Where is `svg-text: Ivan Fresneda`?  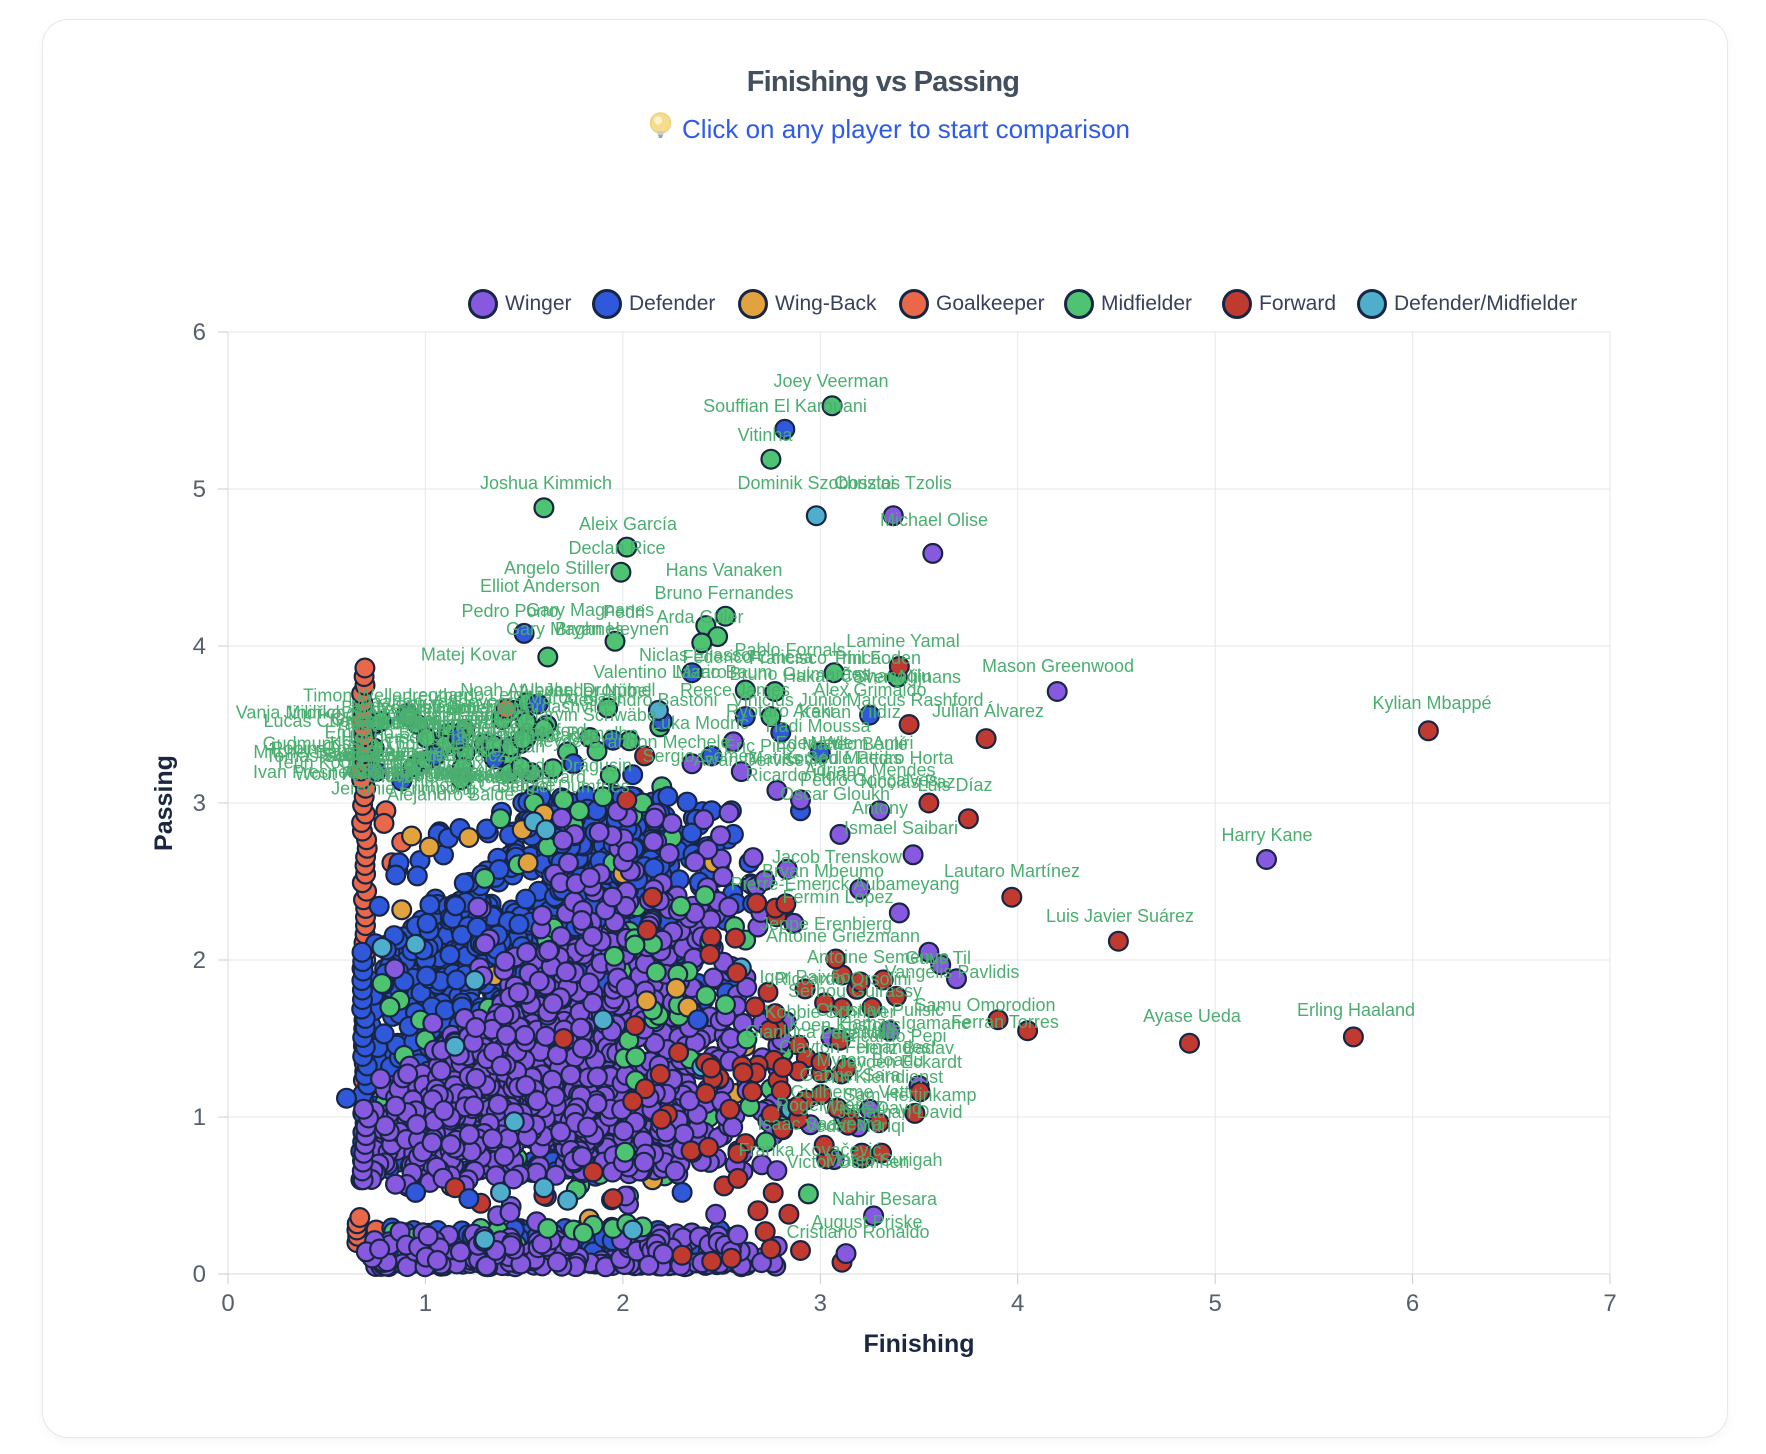 svg-text: Ivan Fresneda is located at coordinates (311, 772).